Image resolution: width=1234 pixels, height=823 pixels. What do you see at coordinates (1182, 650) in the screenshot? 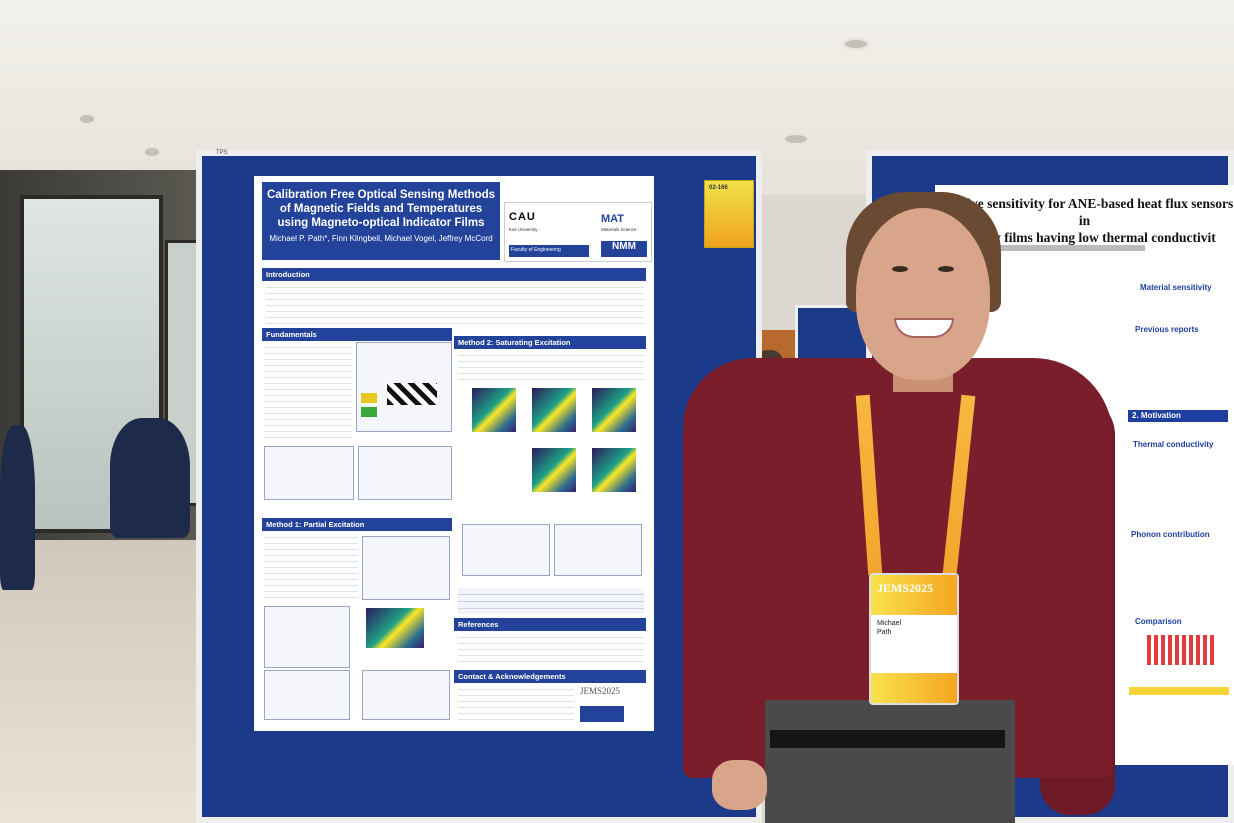
I see `comparison-bar-chart` at bounding box center [1182, 650].